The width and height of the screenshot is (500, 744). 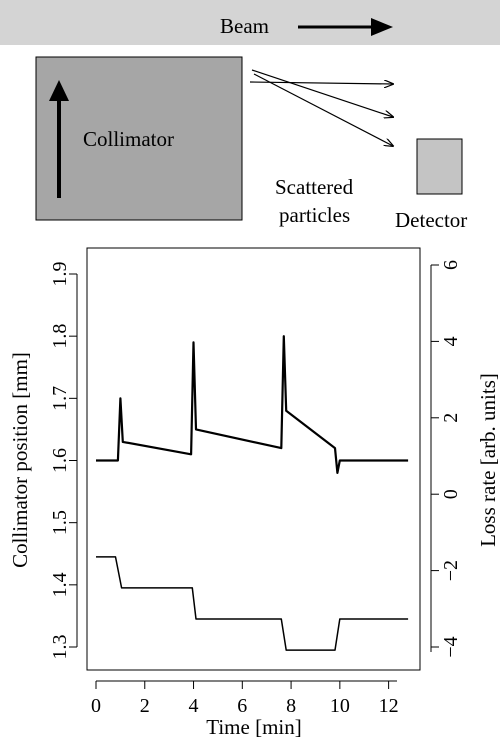 I want to click on y-right-tick-label-2: 0, so click(x=451, y=494).